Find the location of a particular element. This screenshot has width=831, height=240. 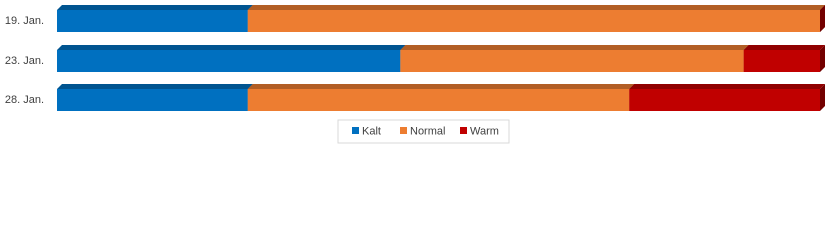

legend-label: Normal is located at coordinates (427, 131).